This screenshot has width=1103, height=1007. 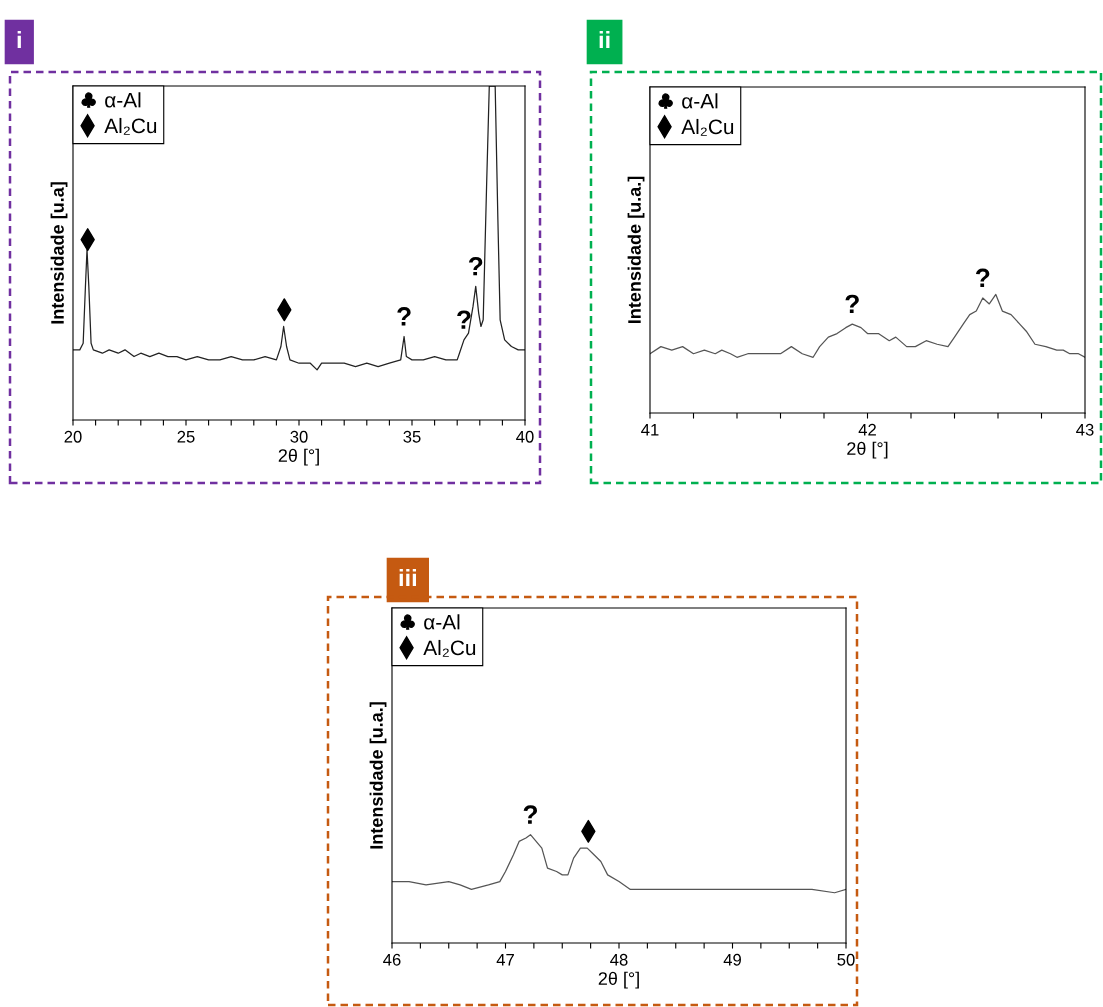 What do you see at coordinates (19, 40) in the screenshot?
I see `chart-title: i` at bounding box center [19, 40].